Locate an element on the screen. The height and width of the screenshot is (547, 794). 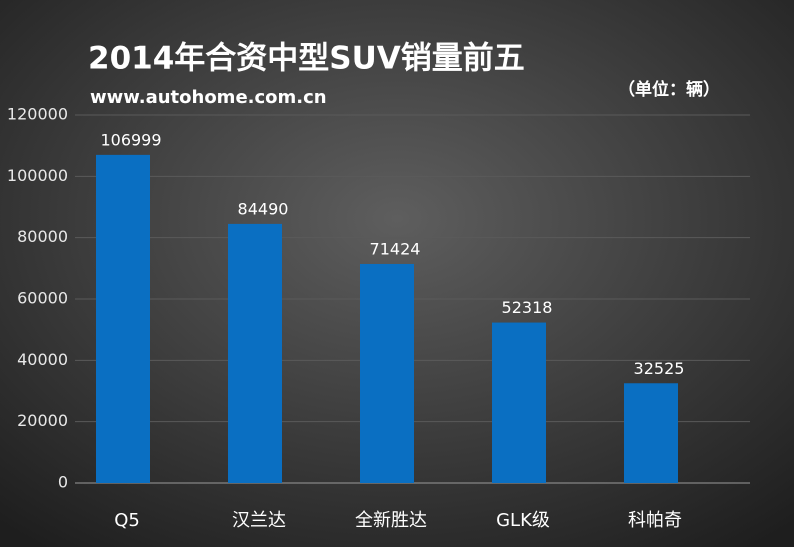
x-tick-label: GLK级 is located at coordinates (523, 520).